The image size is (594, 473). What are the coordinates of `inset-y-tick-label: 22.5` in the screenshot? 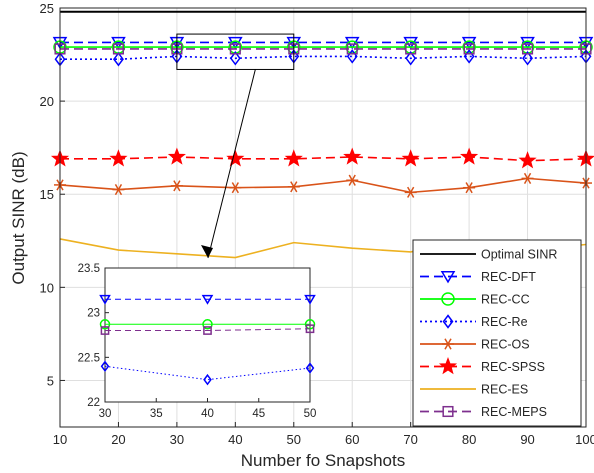 It's located at (89, 358).